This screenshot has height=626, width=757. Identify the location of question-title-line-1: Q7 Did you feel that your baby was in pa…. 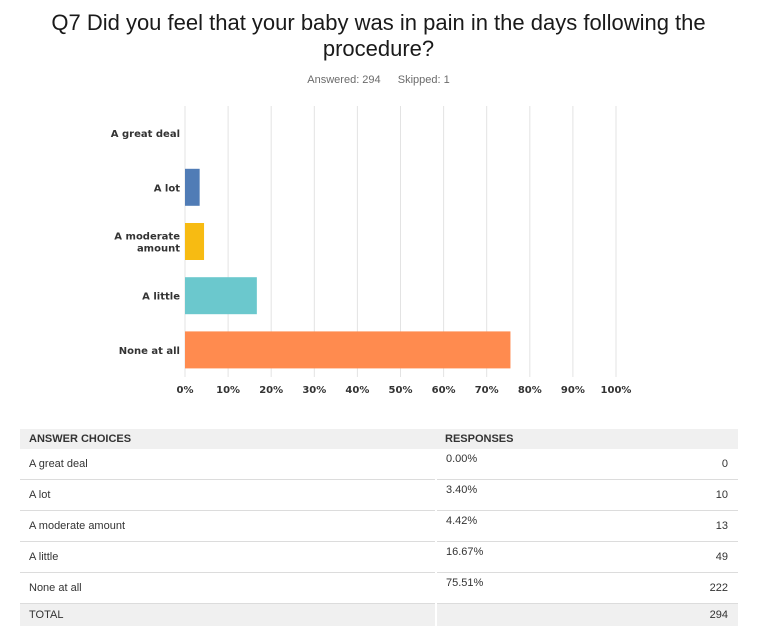
(378, 23).